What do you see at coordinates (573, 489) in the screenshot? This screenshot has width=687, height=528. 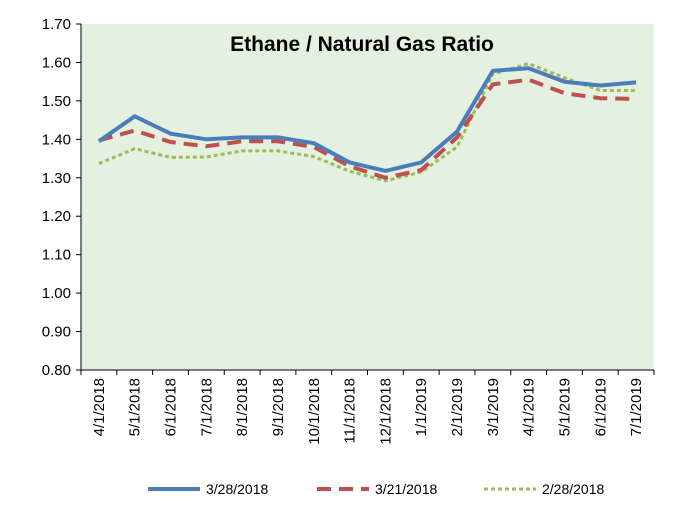 I see `legend-label-2: 2/28/2018` at bounding box center [573, 489].